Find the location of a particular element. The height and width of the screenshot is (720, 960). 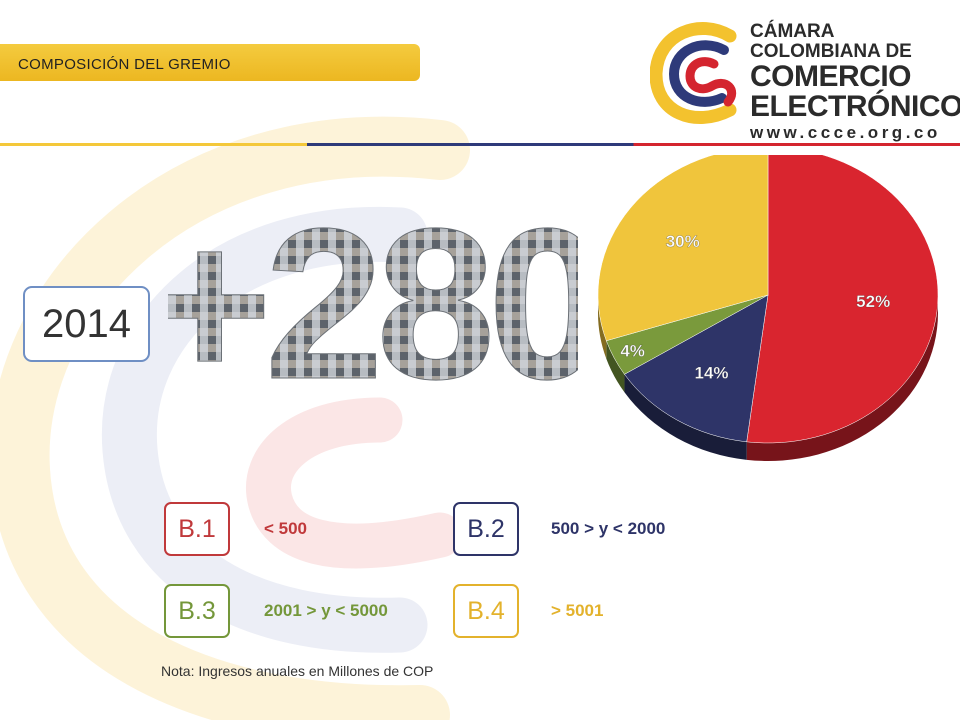

section-header: COMPOSICIÓN DEL GREMIO is located at coordinates (210, 62).